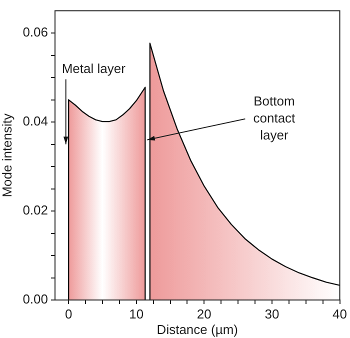 Image resolution: width=350 pixels, height=338 pixels. Describe the element at coordinates (274, 117) in the screenshot. I see `annotation: Bottom contact layer` at that location.